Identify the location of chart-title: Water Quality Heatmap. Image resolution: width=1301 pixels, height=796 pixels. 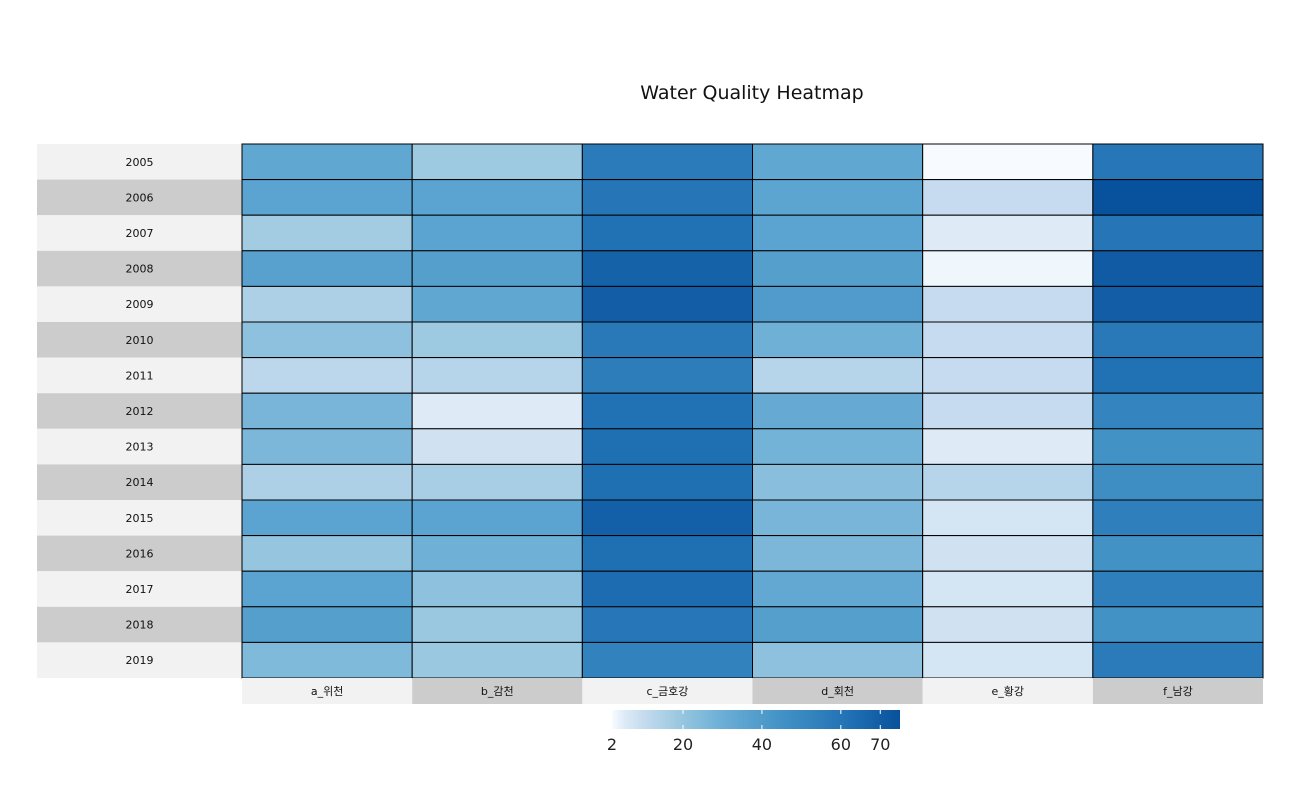
(751, 93).